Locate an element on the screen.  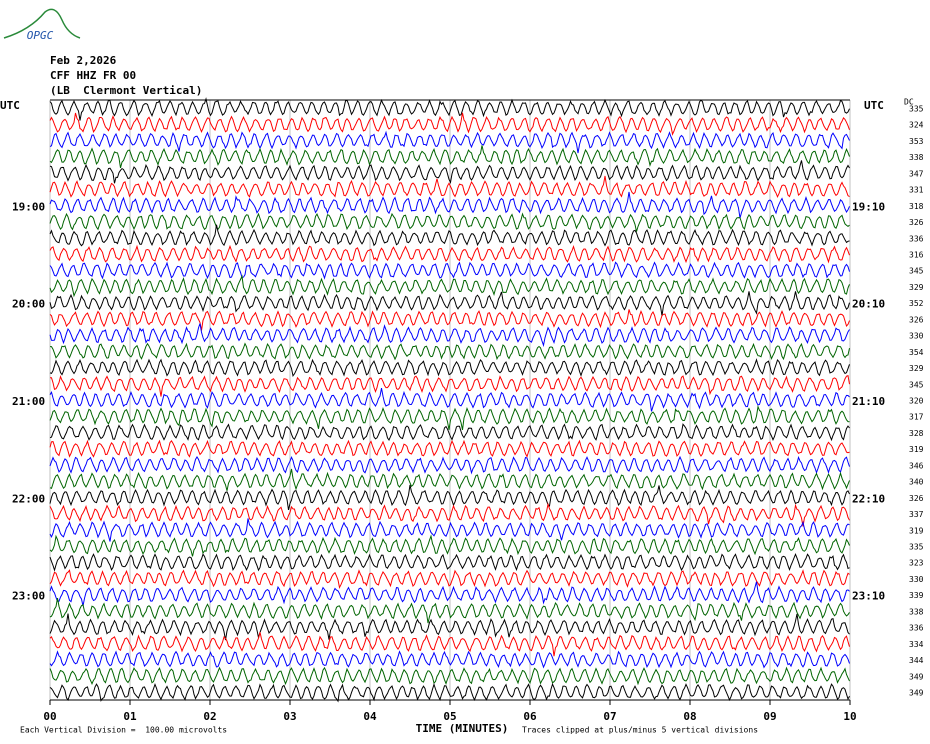
dc-value: 352 is located at coordinates (916, 303).